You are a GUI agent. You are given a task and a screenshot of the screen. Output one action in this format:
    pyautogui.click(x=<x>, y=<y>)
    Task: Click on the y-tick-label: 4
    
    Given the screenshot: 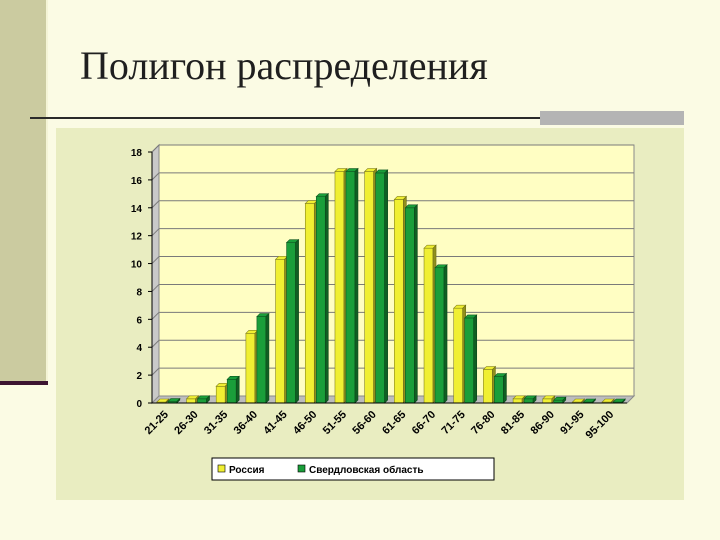 What is the action you would take?
    pyautogui.click(x=139, y=348)
    